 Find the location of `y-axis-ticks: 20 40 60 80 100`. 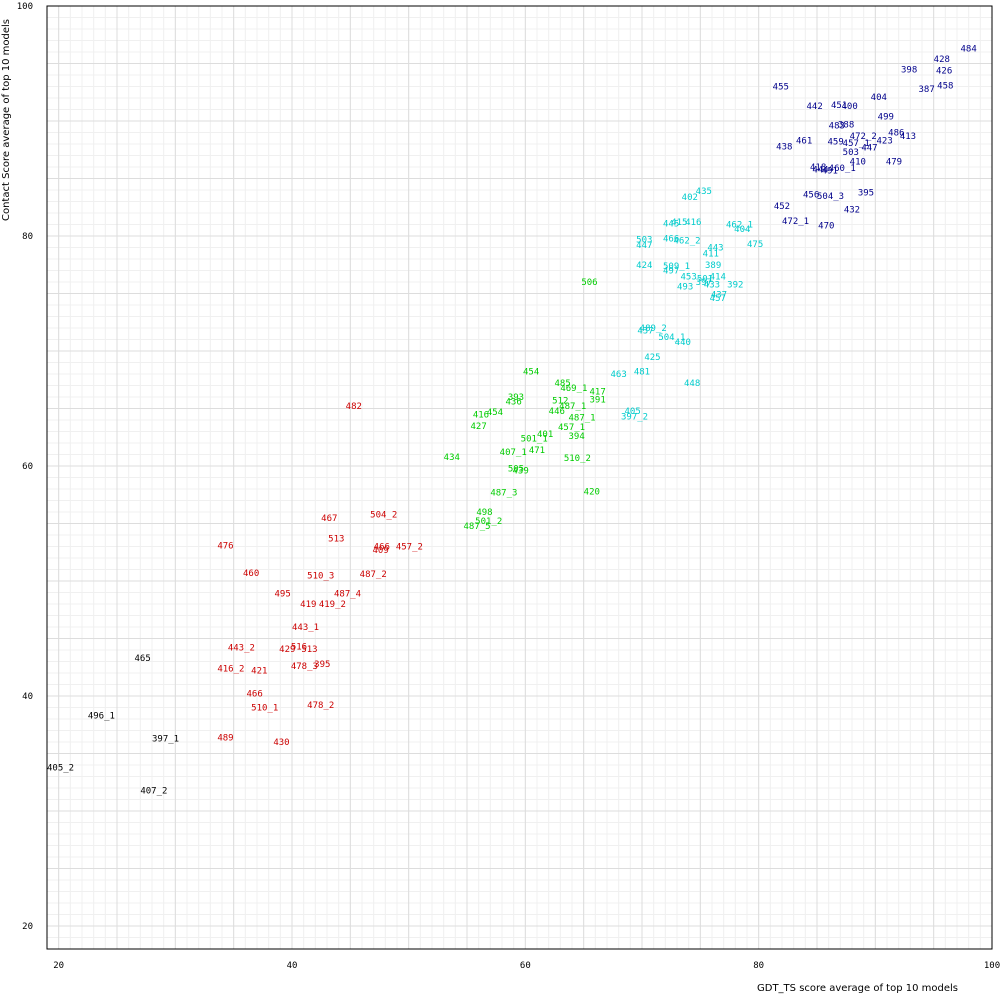

y-axis-ticks: 20 40 60 80 100 is located at coordinates (25, 467).